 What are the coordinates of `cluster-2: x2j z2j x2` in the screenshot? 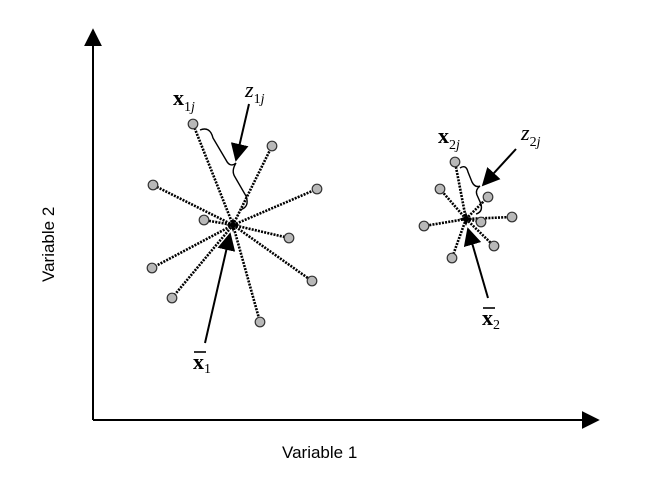 It's located at (479, 226).